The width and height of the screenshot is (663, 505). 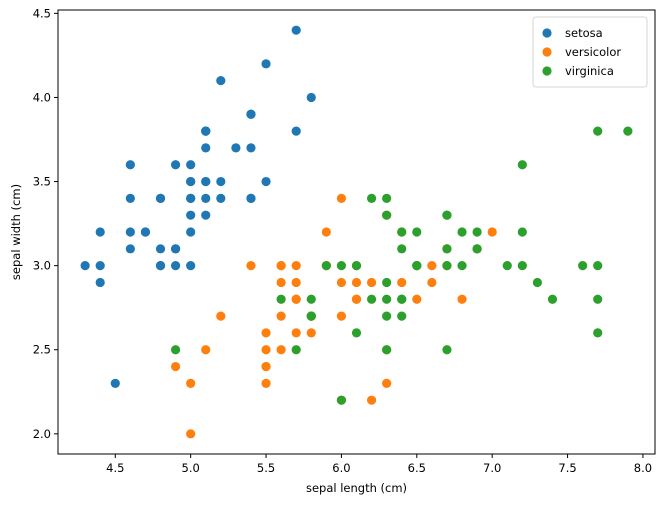 I want to click on legend-label-setosa: setosa, so click(x=584, y=33).